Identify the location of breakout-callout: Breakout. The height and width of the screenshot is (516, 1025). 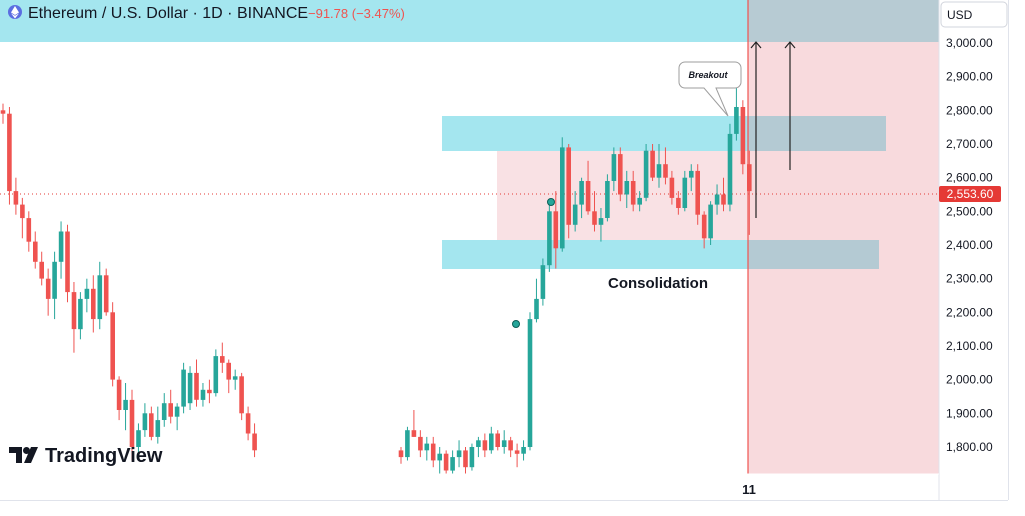
(710, 89).